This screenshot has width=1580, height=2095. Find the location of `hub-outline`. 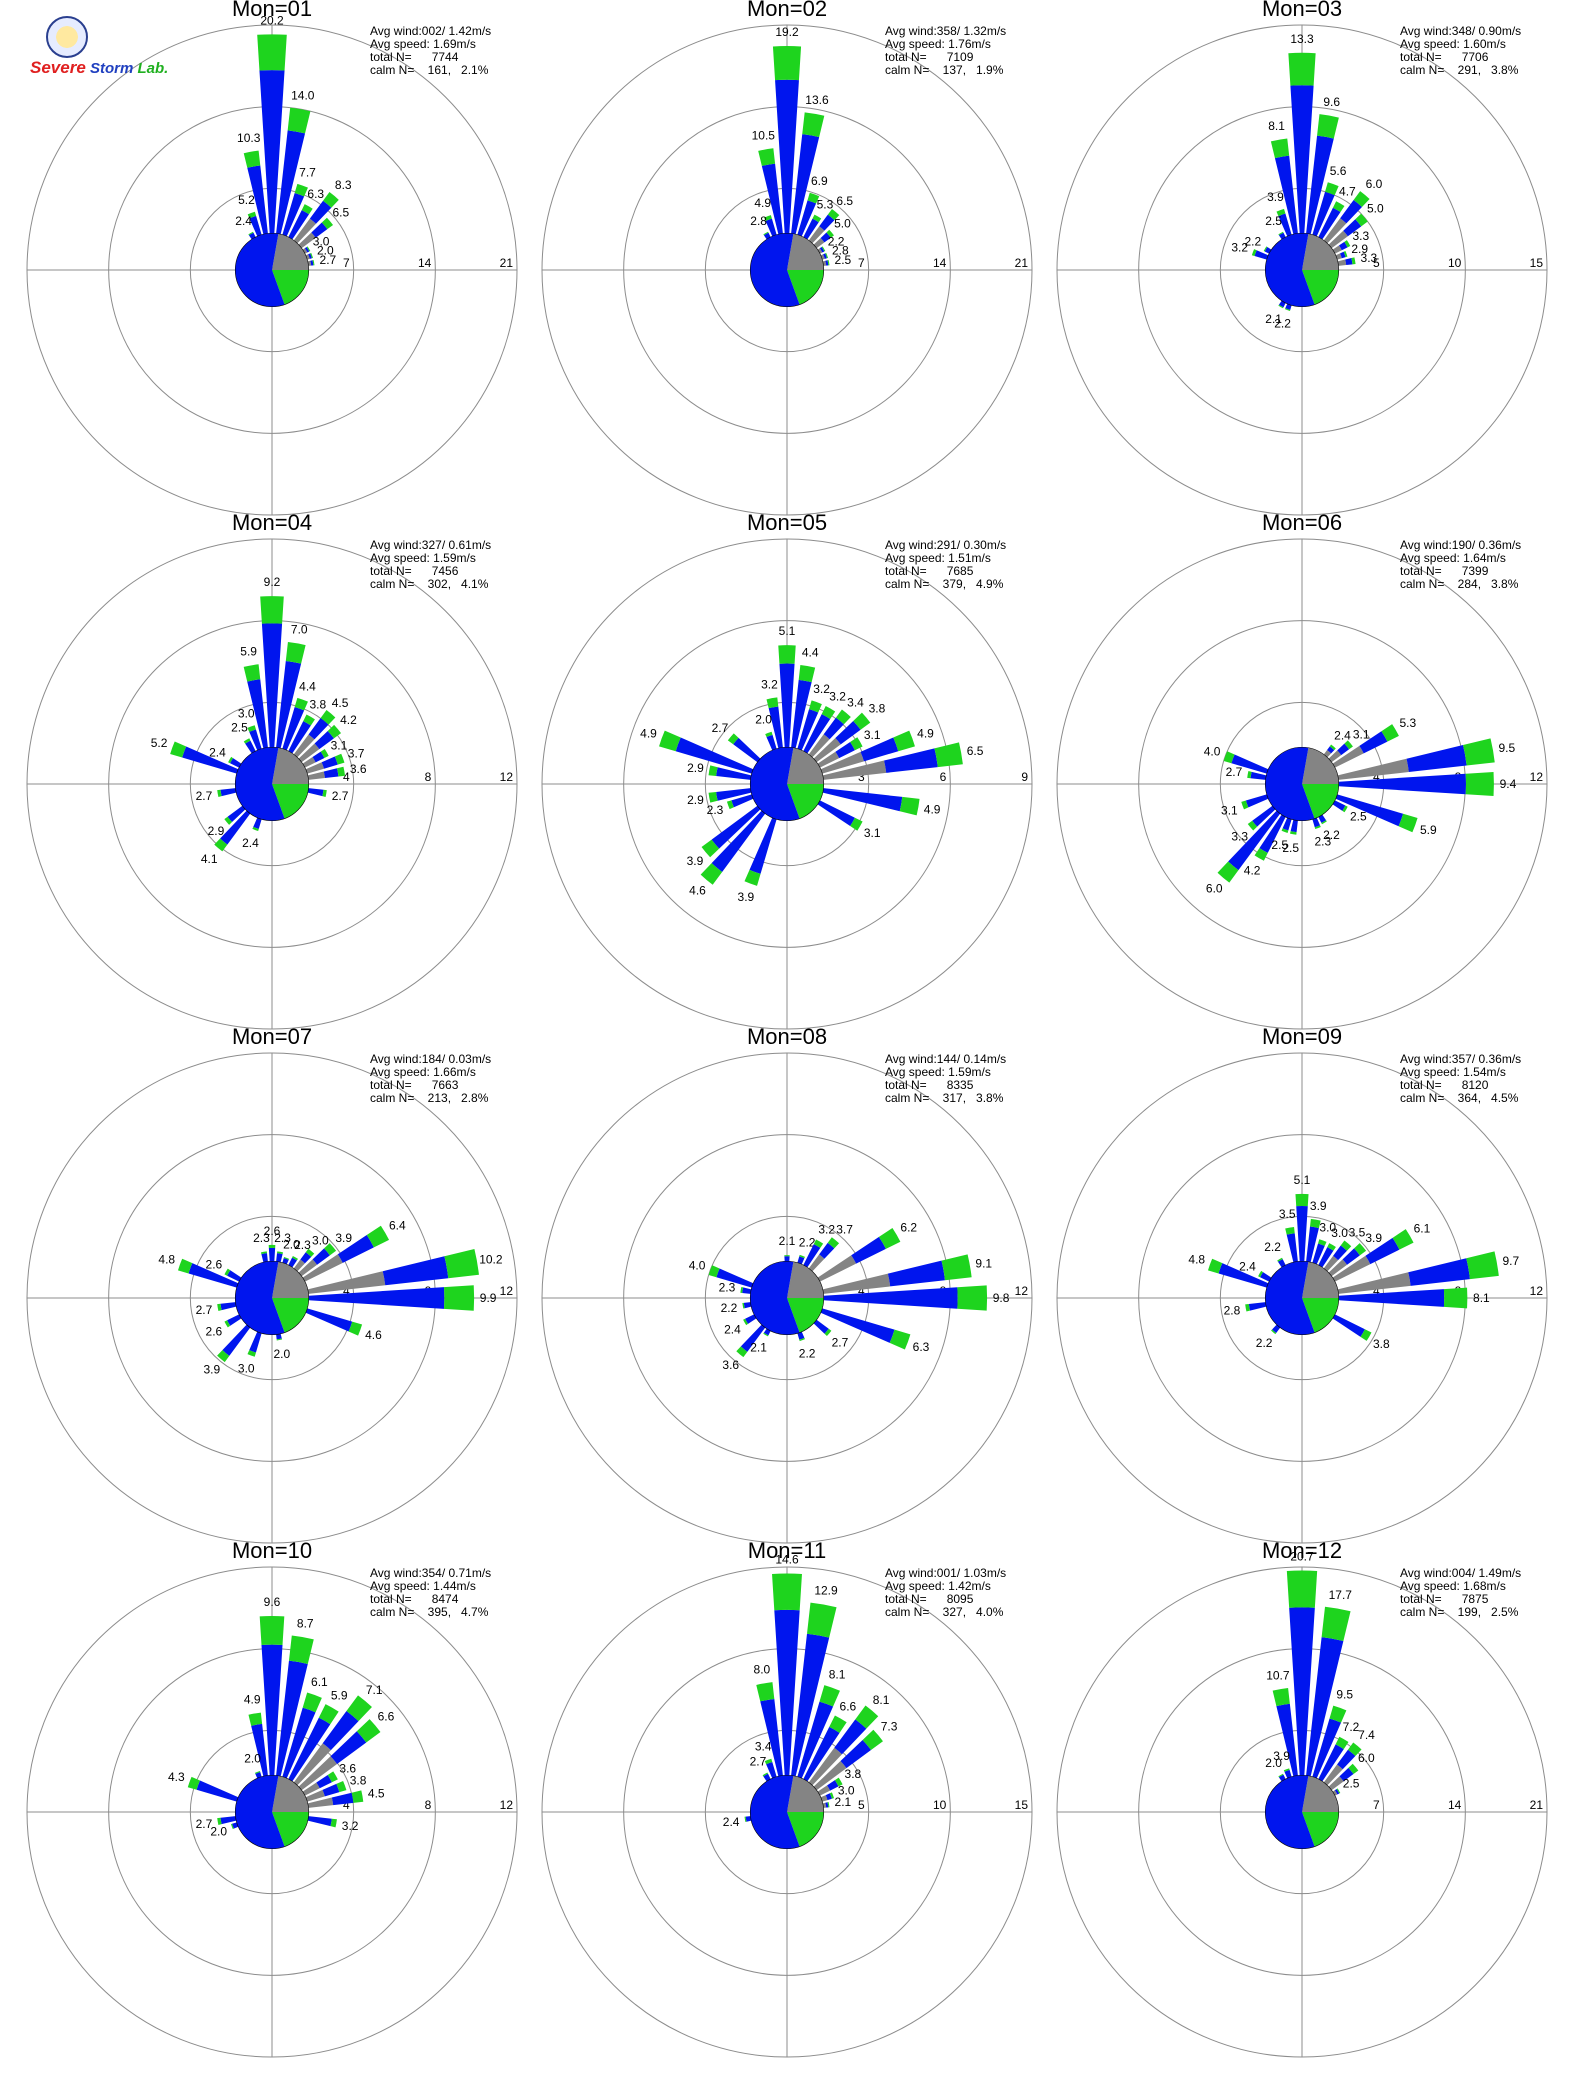

hub-outline is located at coordinates (787, 1812).